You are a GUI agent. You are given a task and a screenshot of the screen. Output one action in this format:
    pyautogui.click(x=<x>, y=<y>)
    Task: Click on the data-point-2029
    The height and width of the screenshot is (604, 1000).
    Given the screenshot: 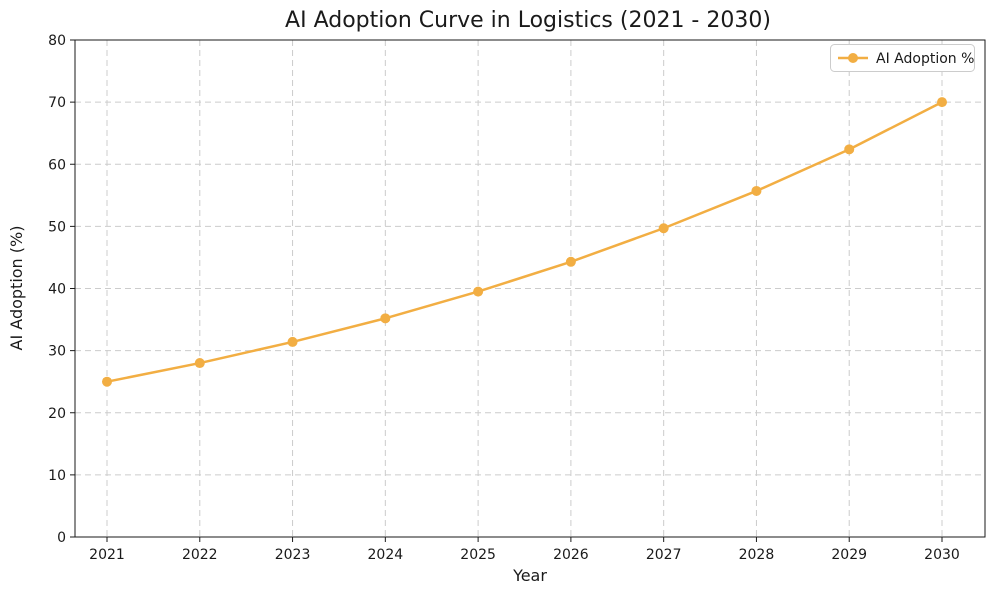 What is the action you would take?
    pyautogui.click(x=849, y=149)
    